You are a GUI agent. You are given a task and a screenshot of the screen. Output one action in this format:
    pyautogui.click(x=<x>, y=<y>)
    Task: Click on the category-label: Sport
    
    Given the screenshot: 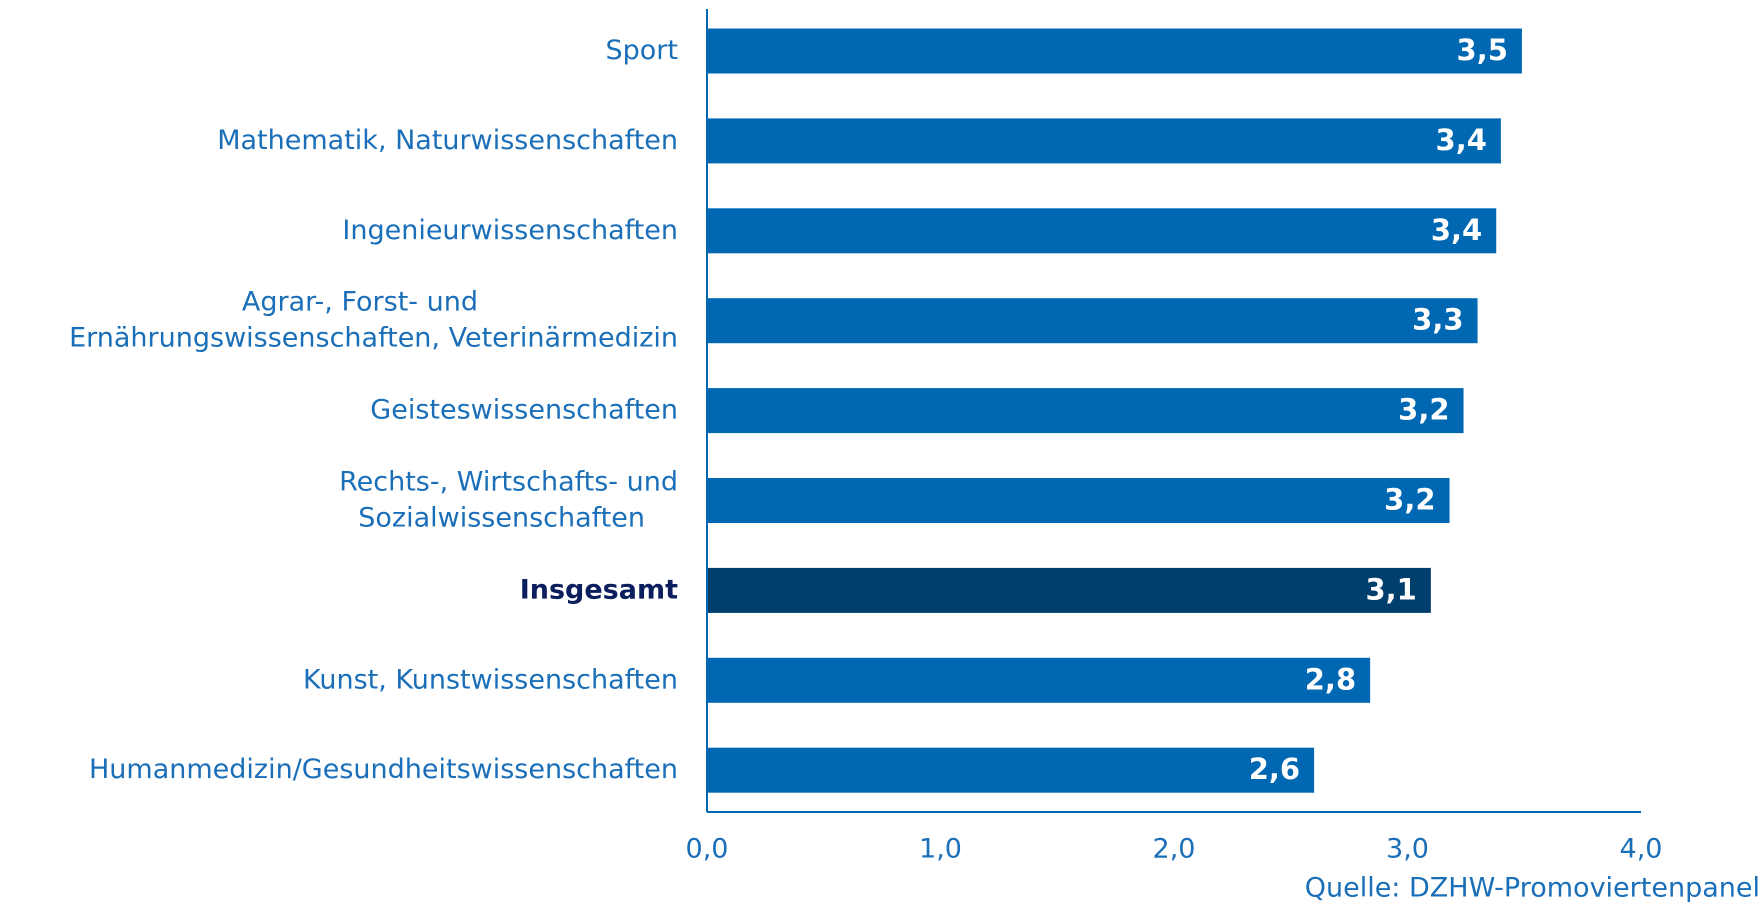 What is the action you would take?
    pyautogui.click(x=642, y=50)
    